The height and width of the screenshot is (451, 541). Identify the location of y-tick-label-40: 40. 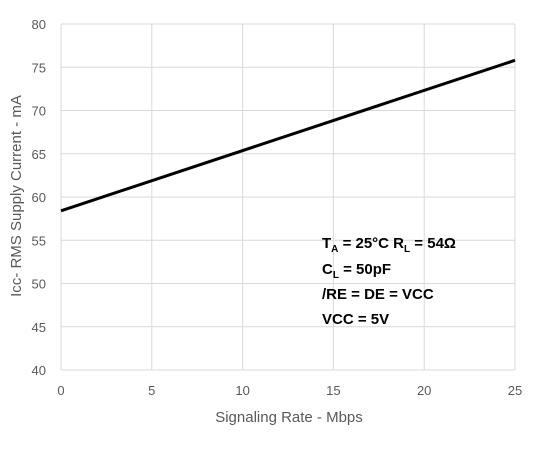
(39, 370).